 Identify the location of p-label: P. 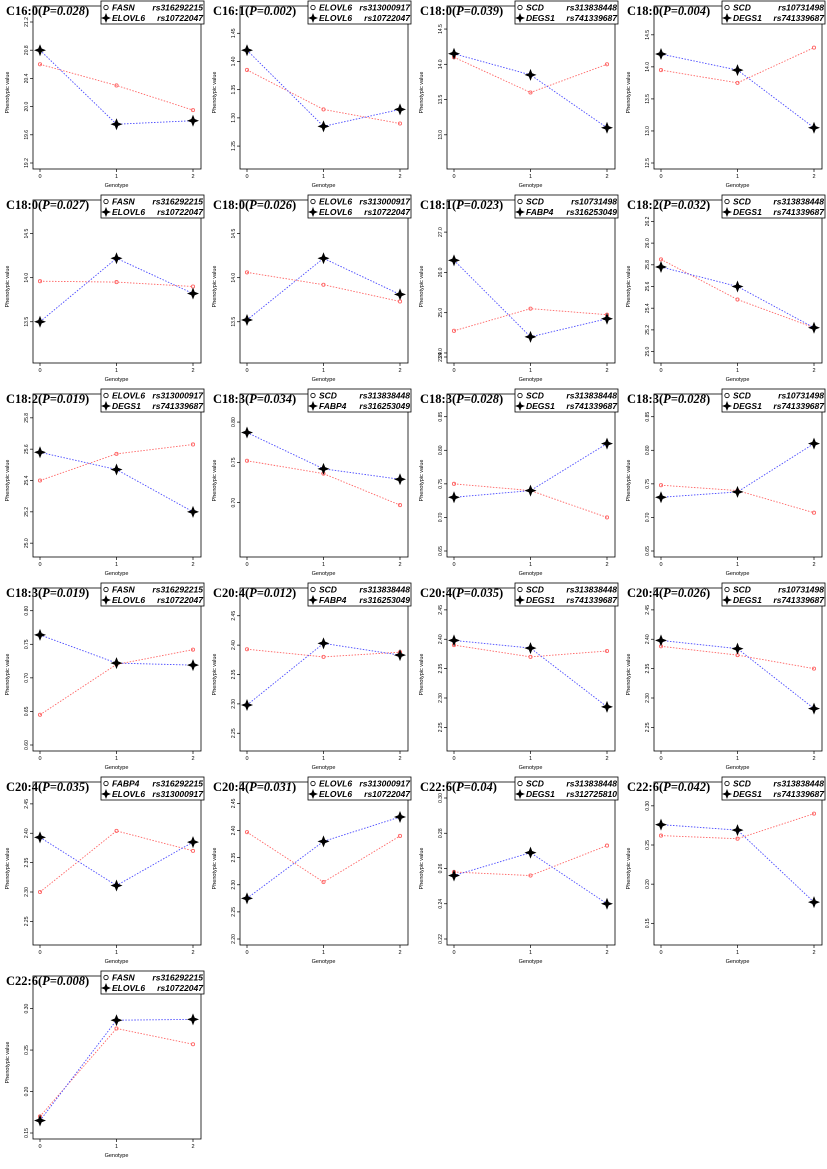
(460, 11).